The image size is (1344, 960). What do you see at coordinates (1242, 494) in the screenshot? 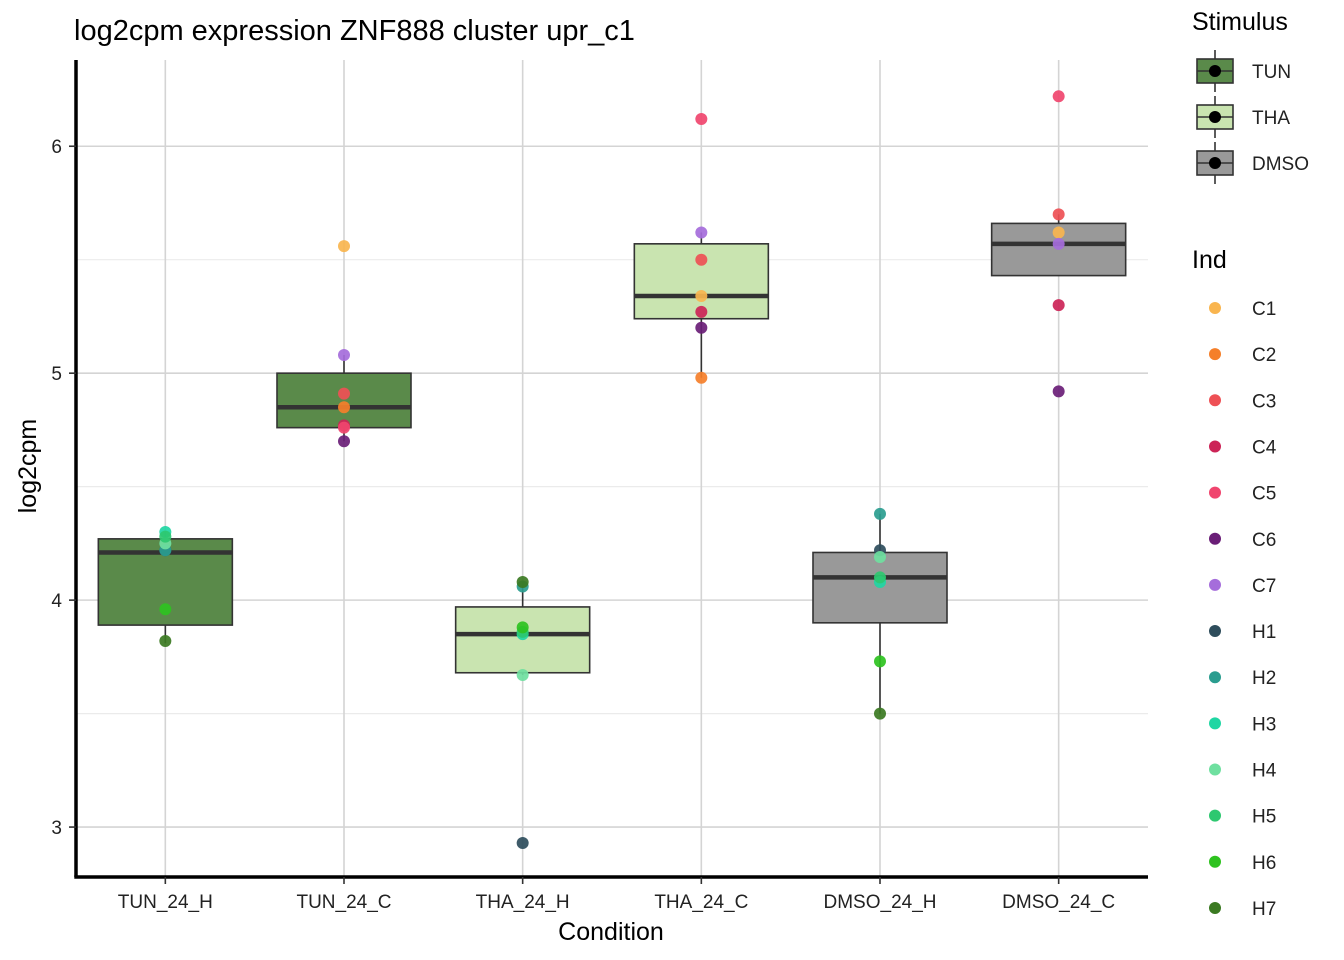
I see `legend-ind-C5: C5` at bounding box center [1242, 494].